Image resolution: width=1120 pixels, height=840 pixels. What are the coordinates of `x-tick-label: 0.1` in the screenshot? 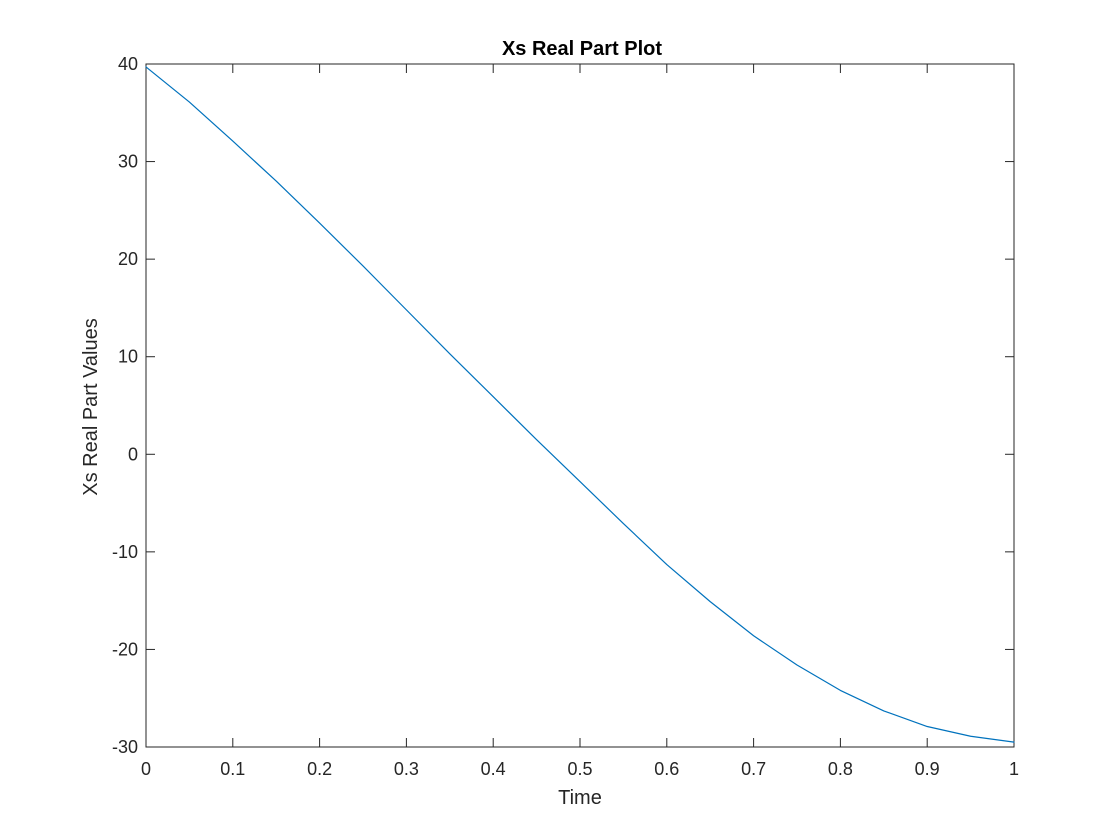 It's located at (232, 769).